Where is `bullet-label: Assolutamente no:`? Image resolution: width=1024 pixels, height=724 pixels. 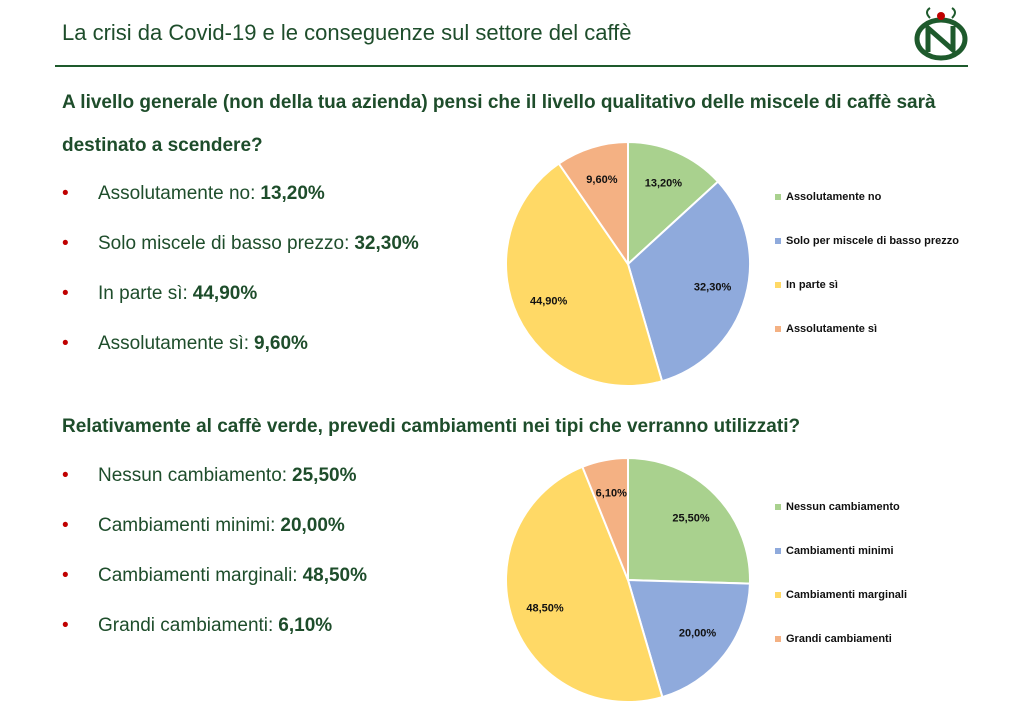 bullet-label: Assolutamente no: is located at coordinates (177, 193).